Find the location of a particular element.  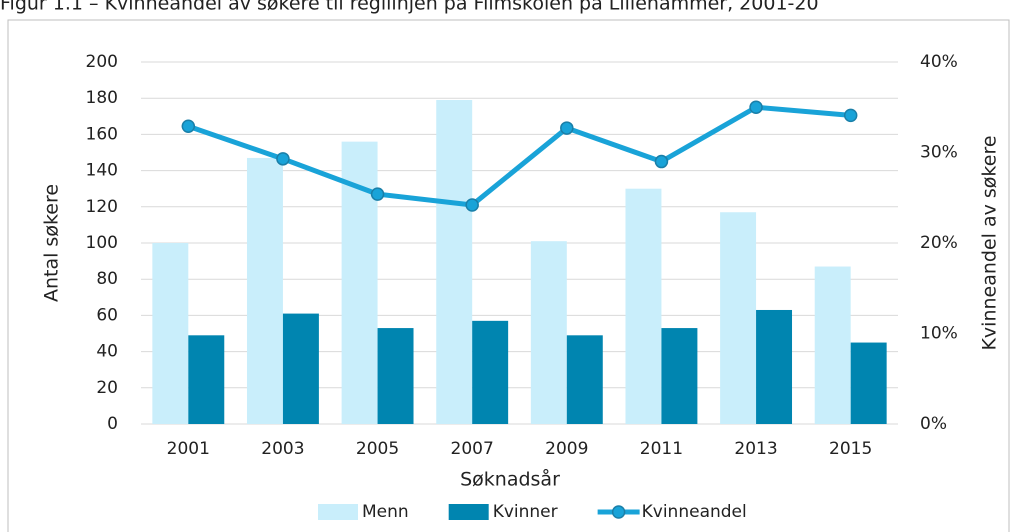

y-tick-label: 60 is located at coordinates (107, 315).